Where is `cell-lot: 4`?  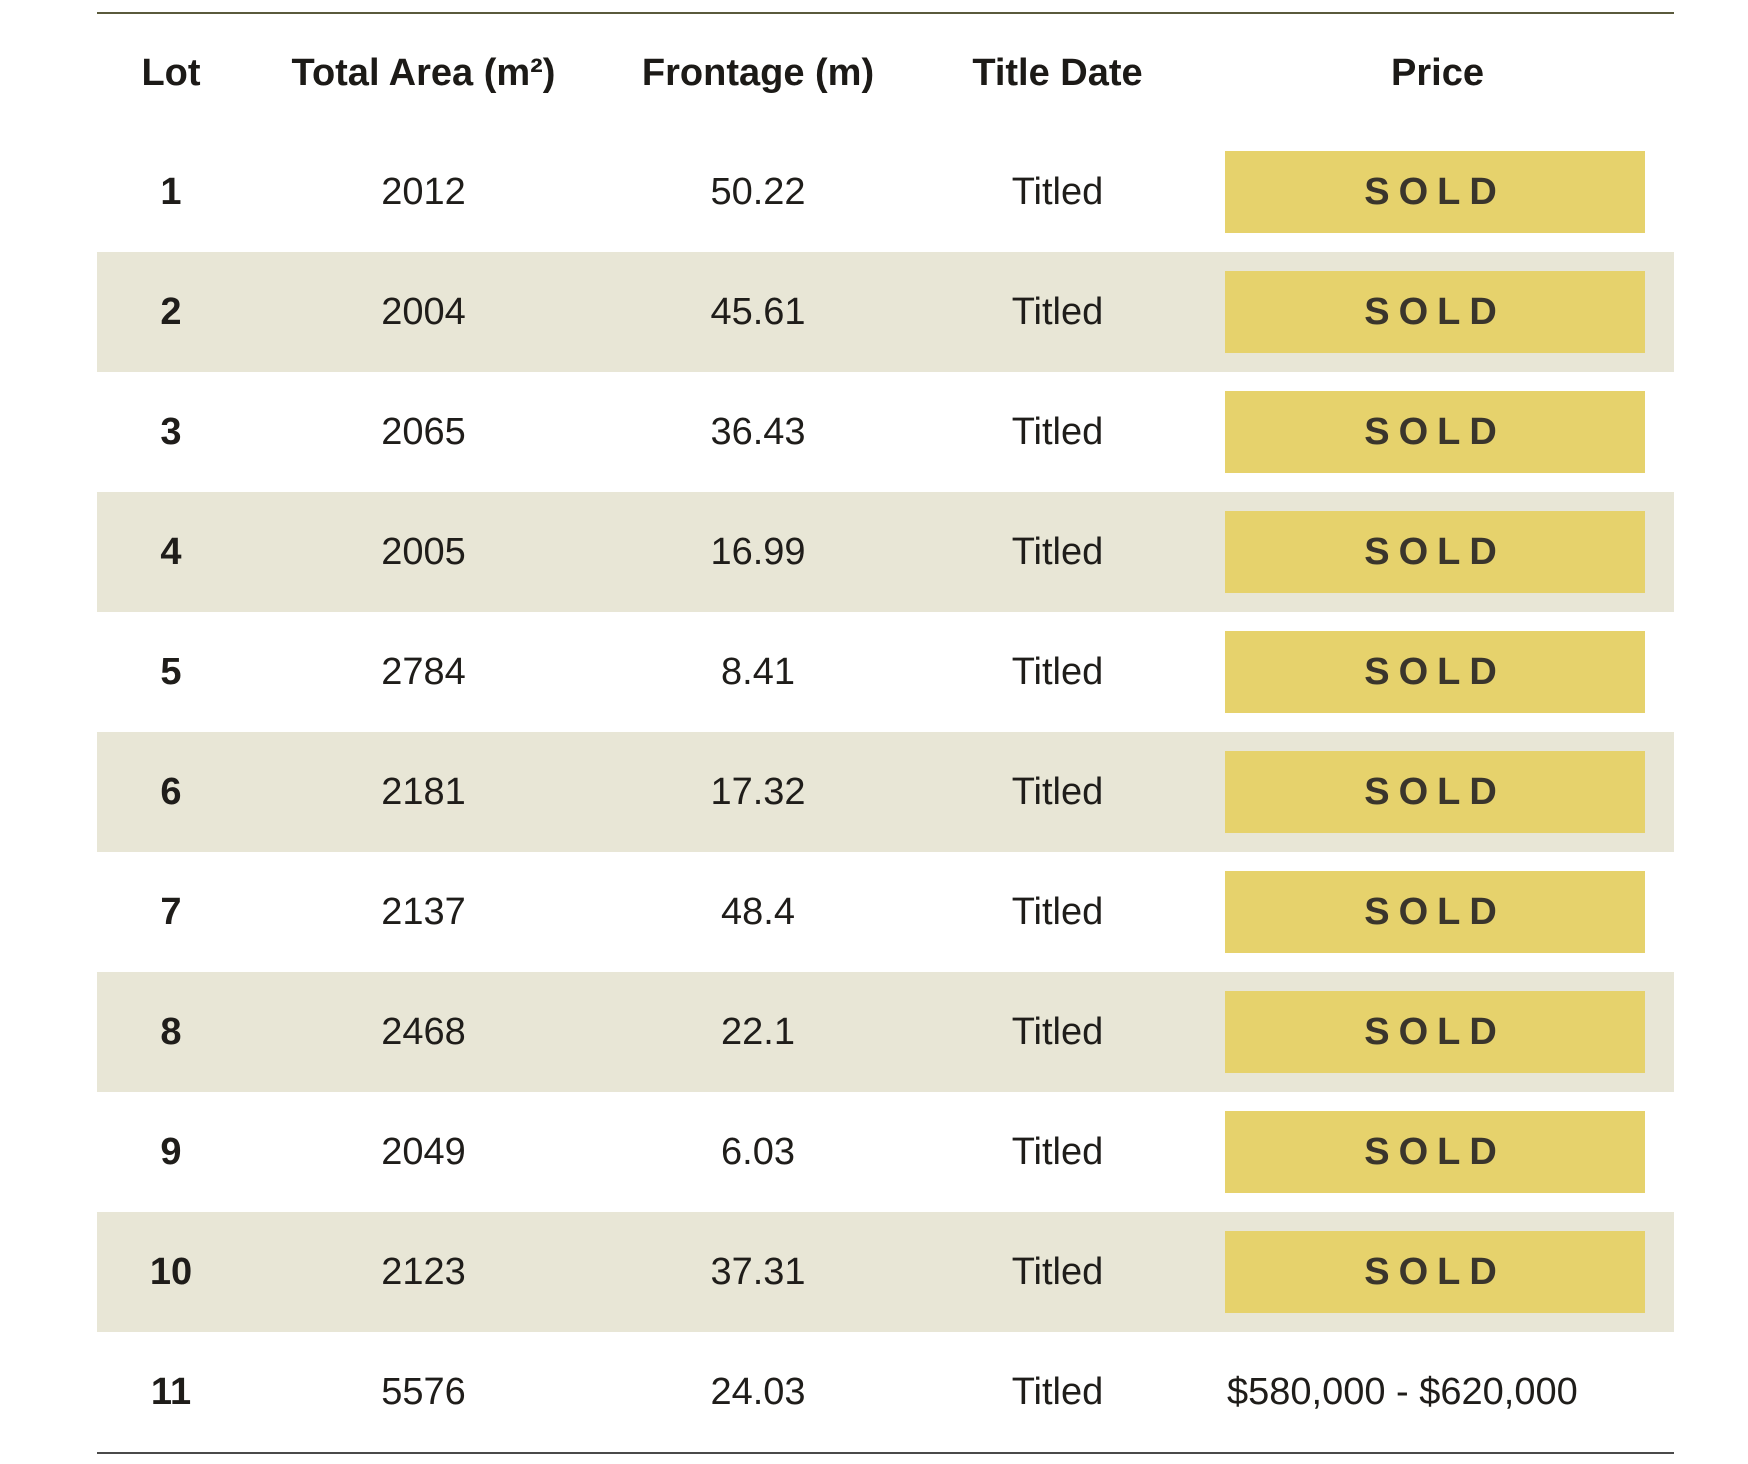 cell-lot: 4 is located at coordinates (171, 552).